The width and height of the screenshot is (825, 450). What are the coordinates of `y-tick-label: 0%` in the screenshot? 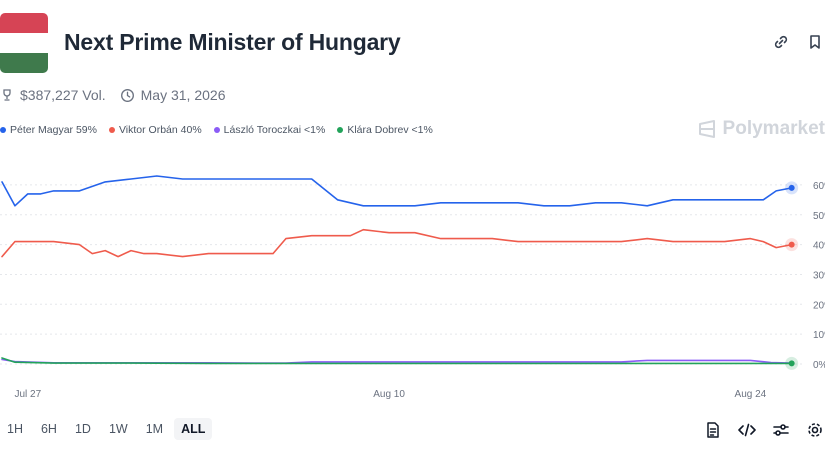 It's located at (819, 365).